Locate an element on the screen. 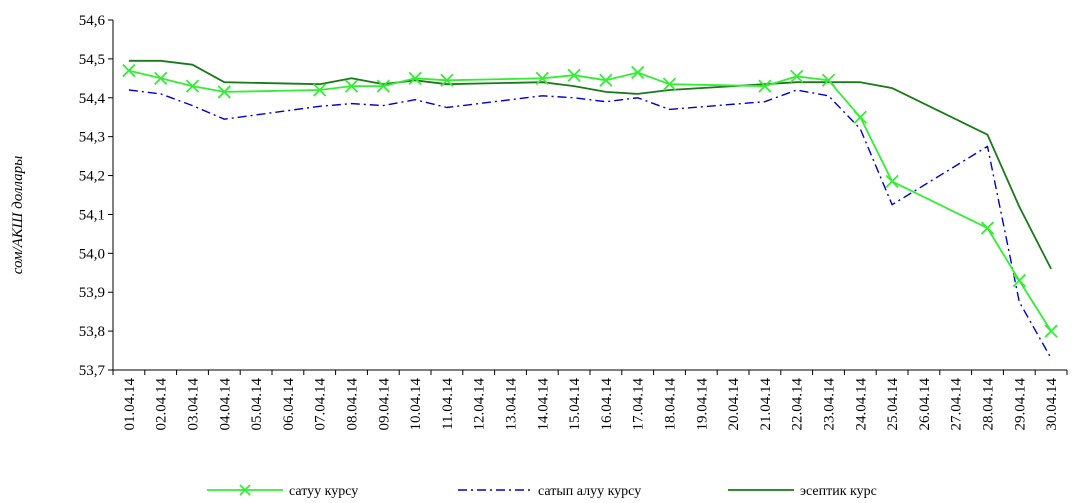  x-tick-label: 22.04.14 is located at coordinates (798, 404).